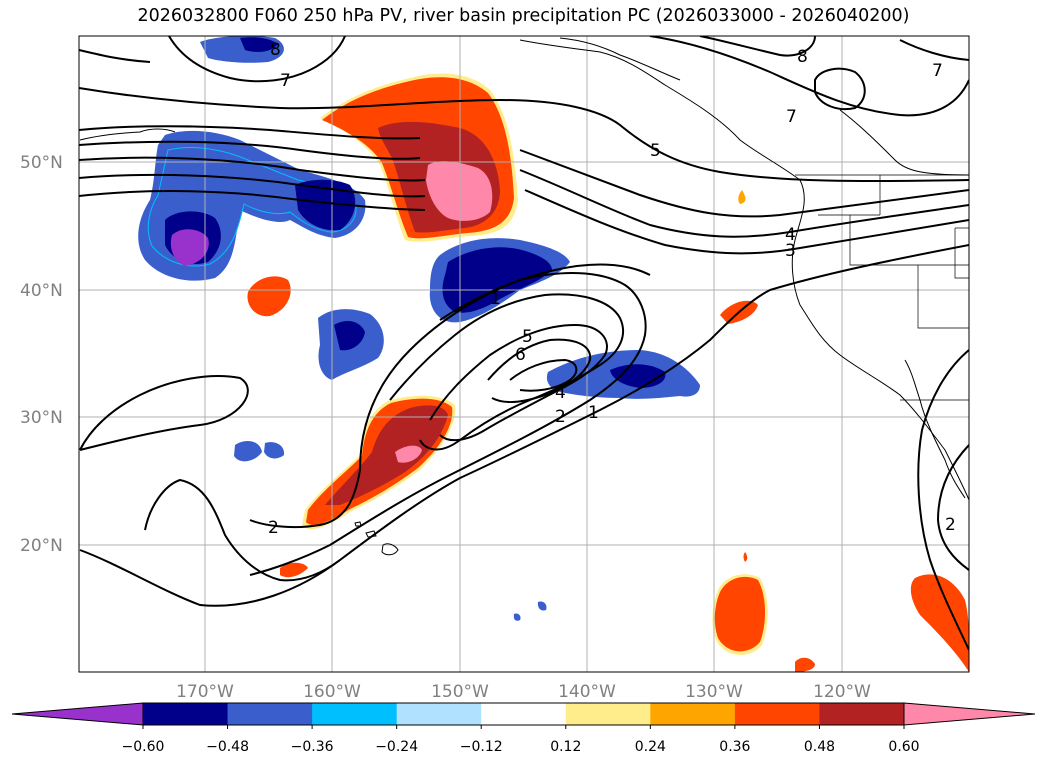 The image size is (1047, 765). What do you see at coordinates (790, 251) in the screenshot?
I see `contour-label: 3` at bounding box center [790, 251].